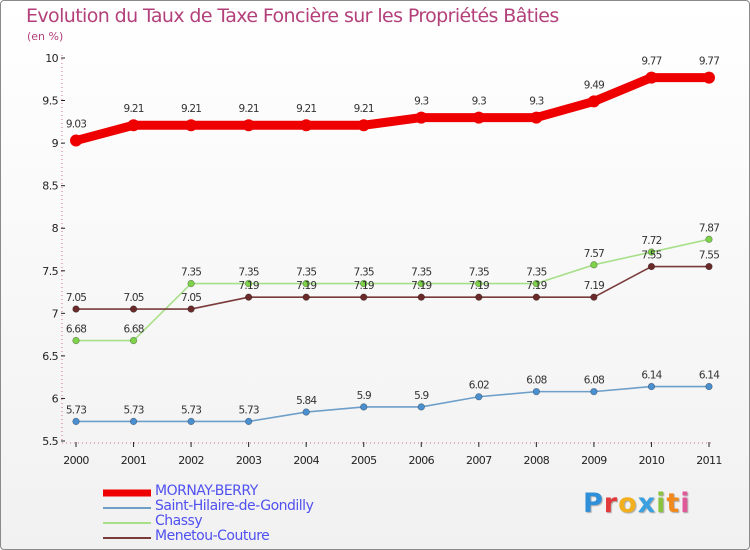 Image resolution: width=750 pixels, height=550 pixels. What do you see at coordinates (594, 460) in the screenshot?
I see `x-tick-label: 2009` at bounding box center [594, 460].